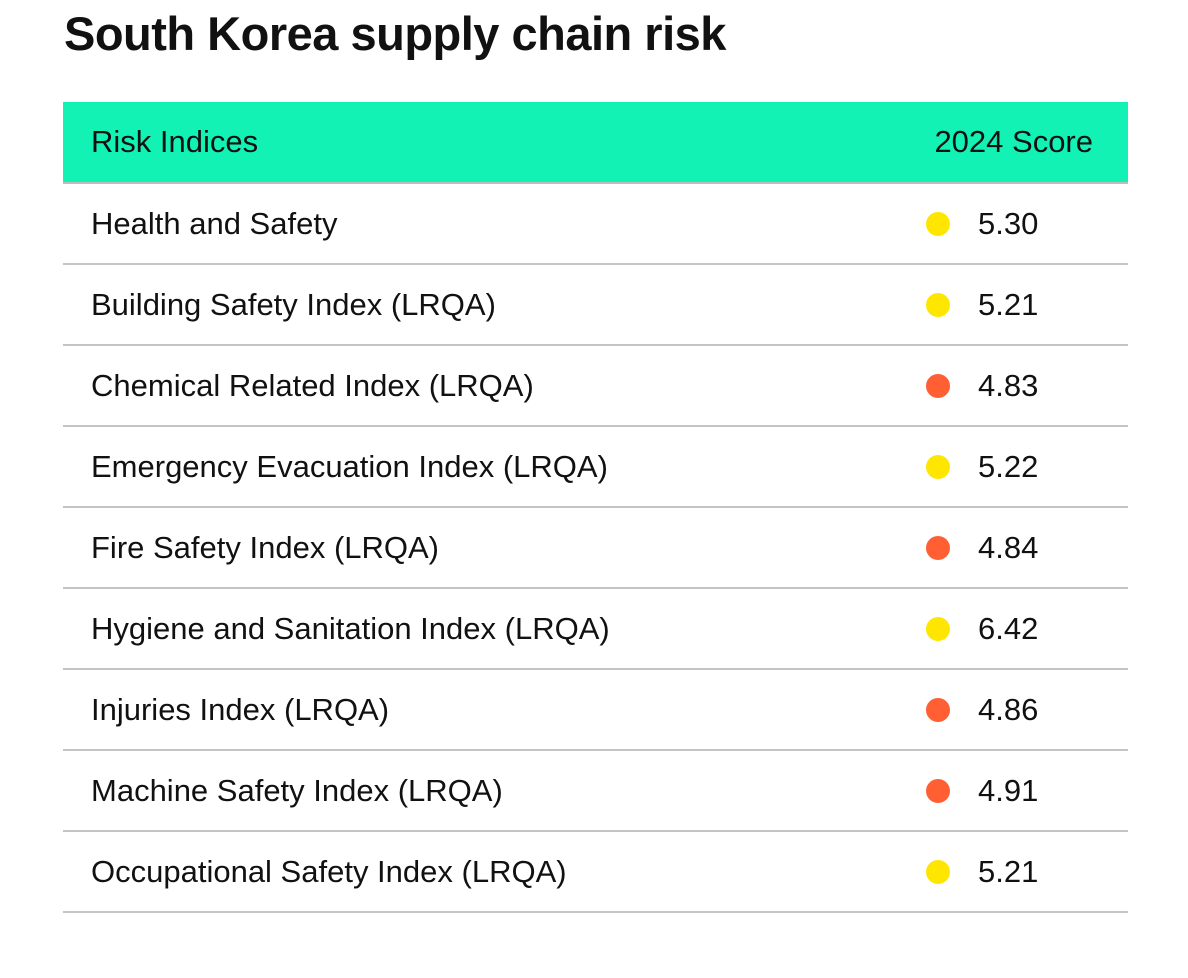 This screenshot has width=1188, height=978. What do you see at coordinates (595, 791) in the screenshot?
I see `table-row: Machine Safety Index (LRQA) 4.91` at bounding box center [595, 791].